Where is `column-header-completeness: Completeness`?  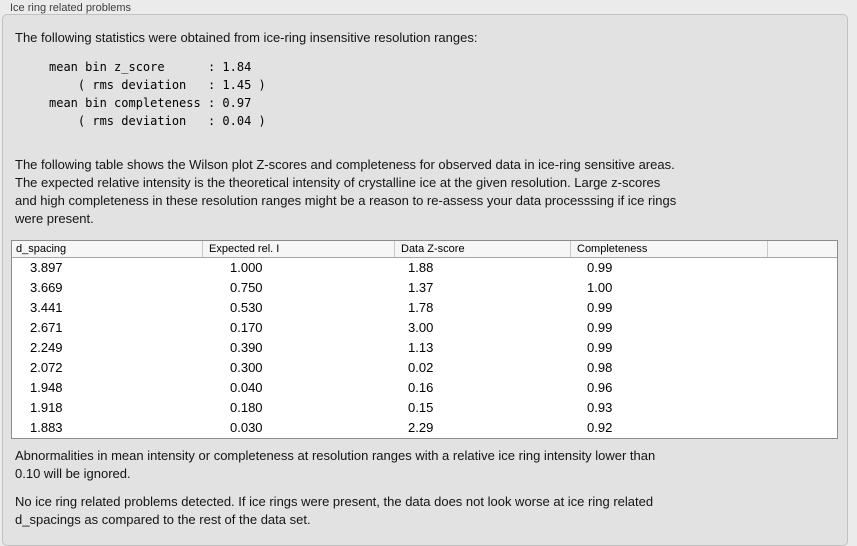 column-header-completeness: Completeness is located at coordinates (668, 249).